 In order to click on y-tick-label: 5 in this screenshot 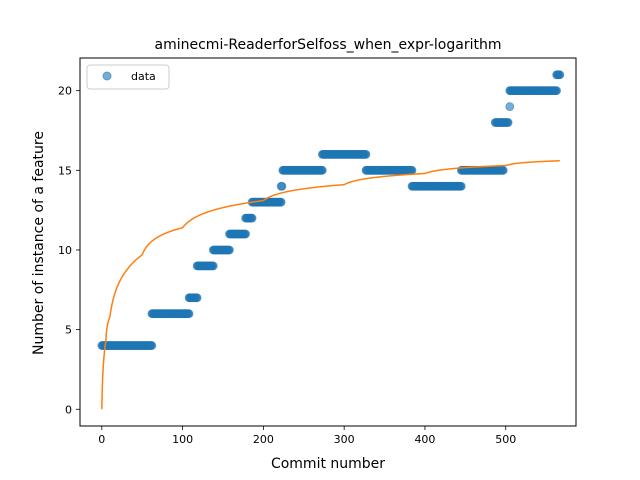, I will do `click(68, 330)`.